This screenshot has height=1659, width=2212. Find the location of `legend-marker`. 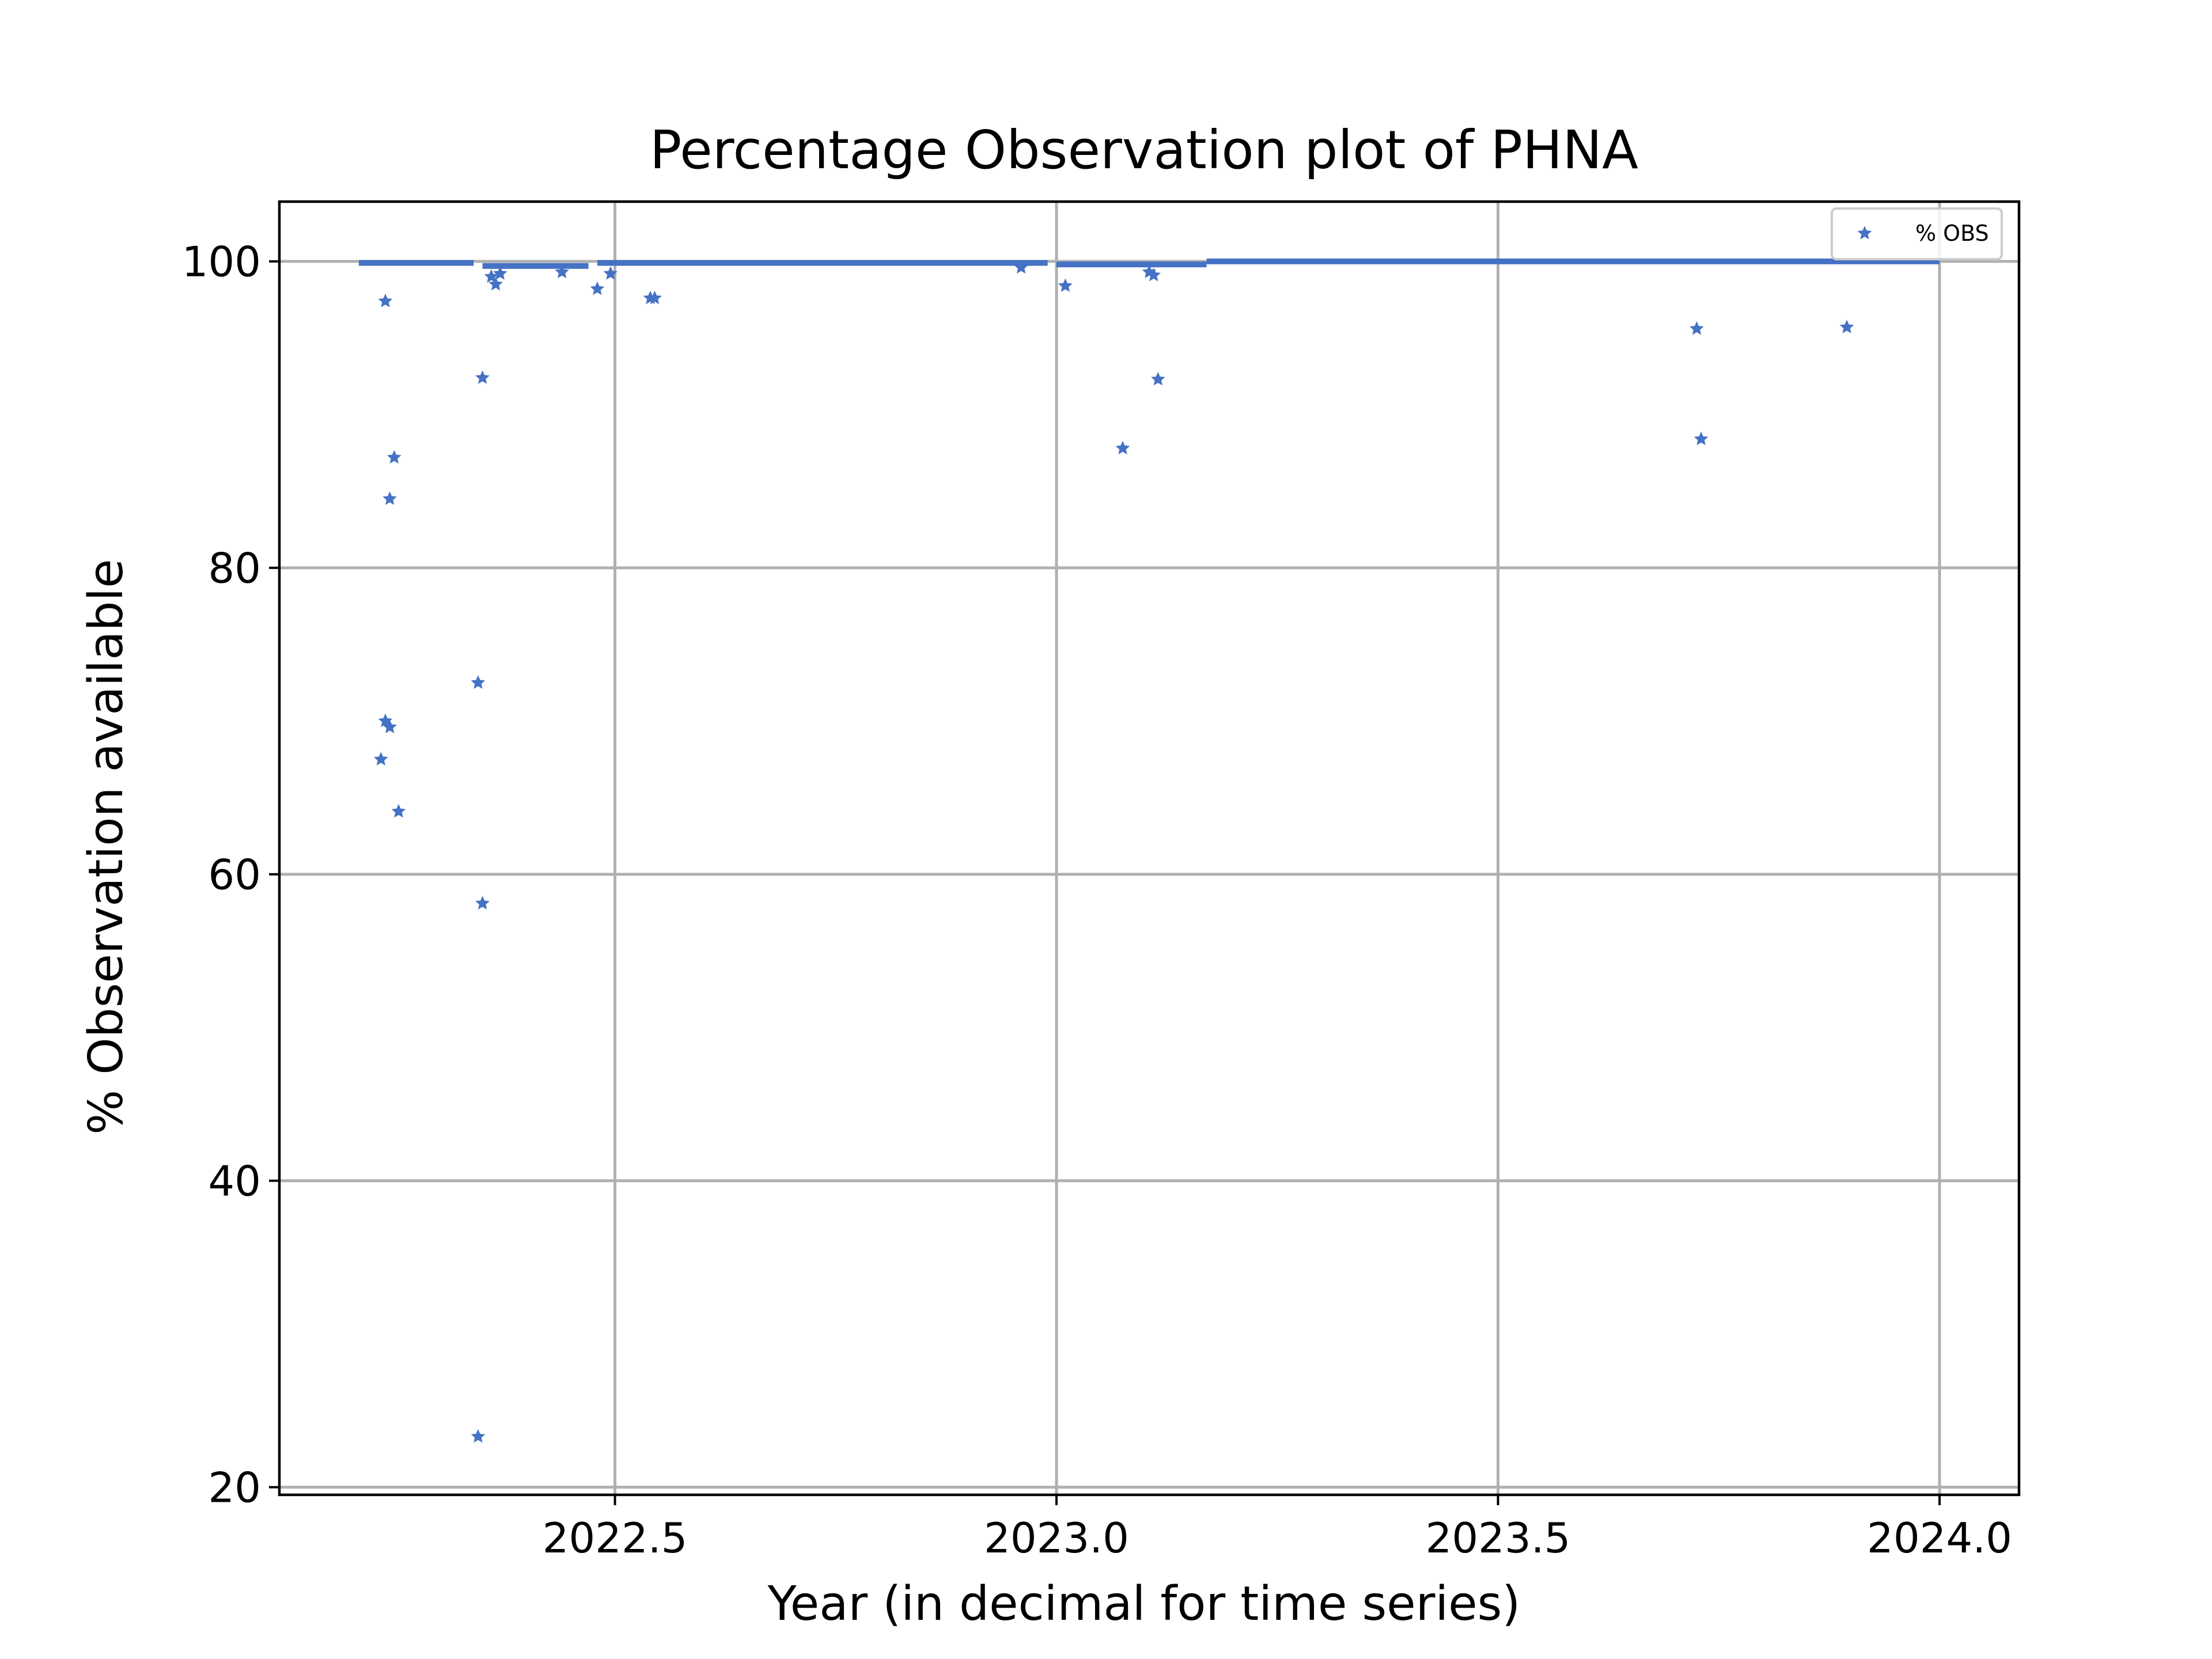

legend-marker is located at coordinates (1864, 233).